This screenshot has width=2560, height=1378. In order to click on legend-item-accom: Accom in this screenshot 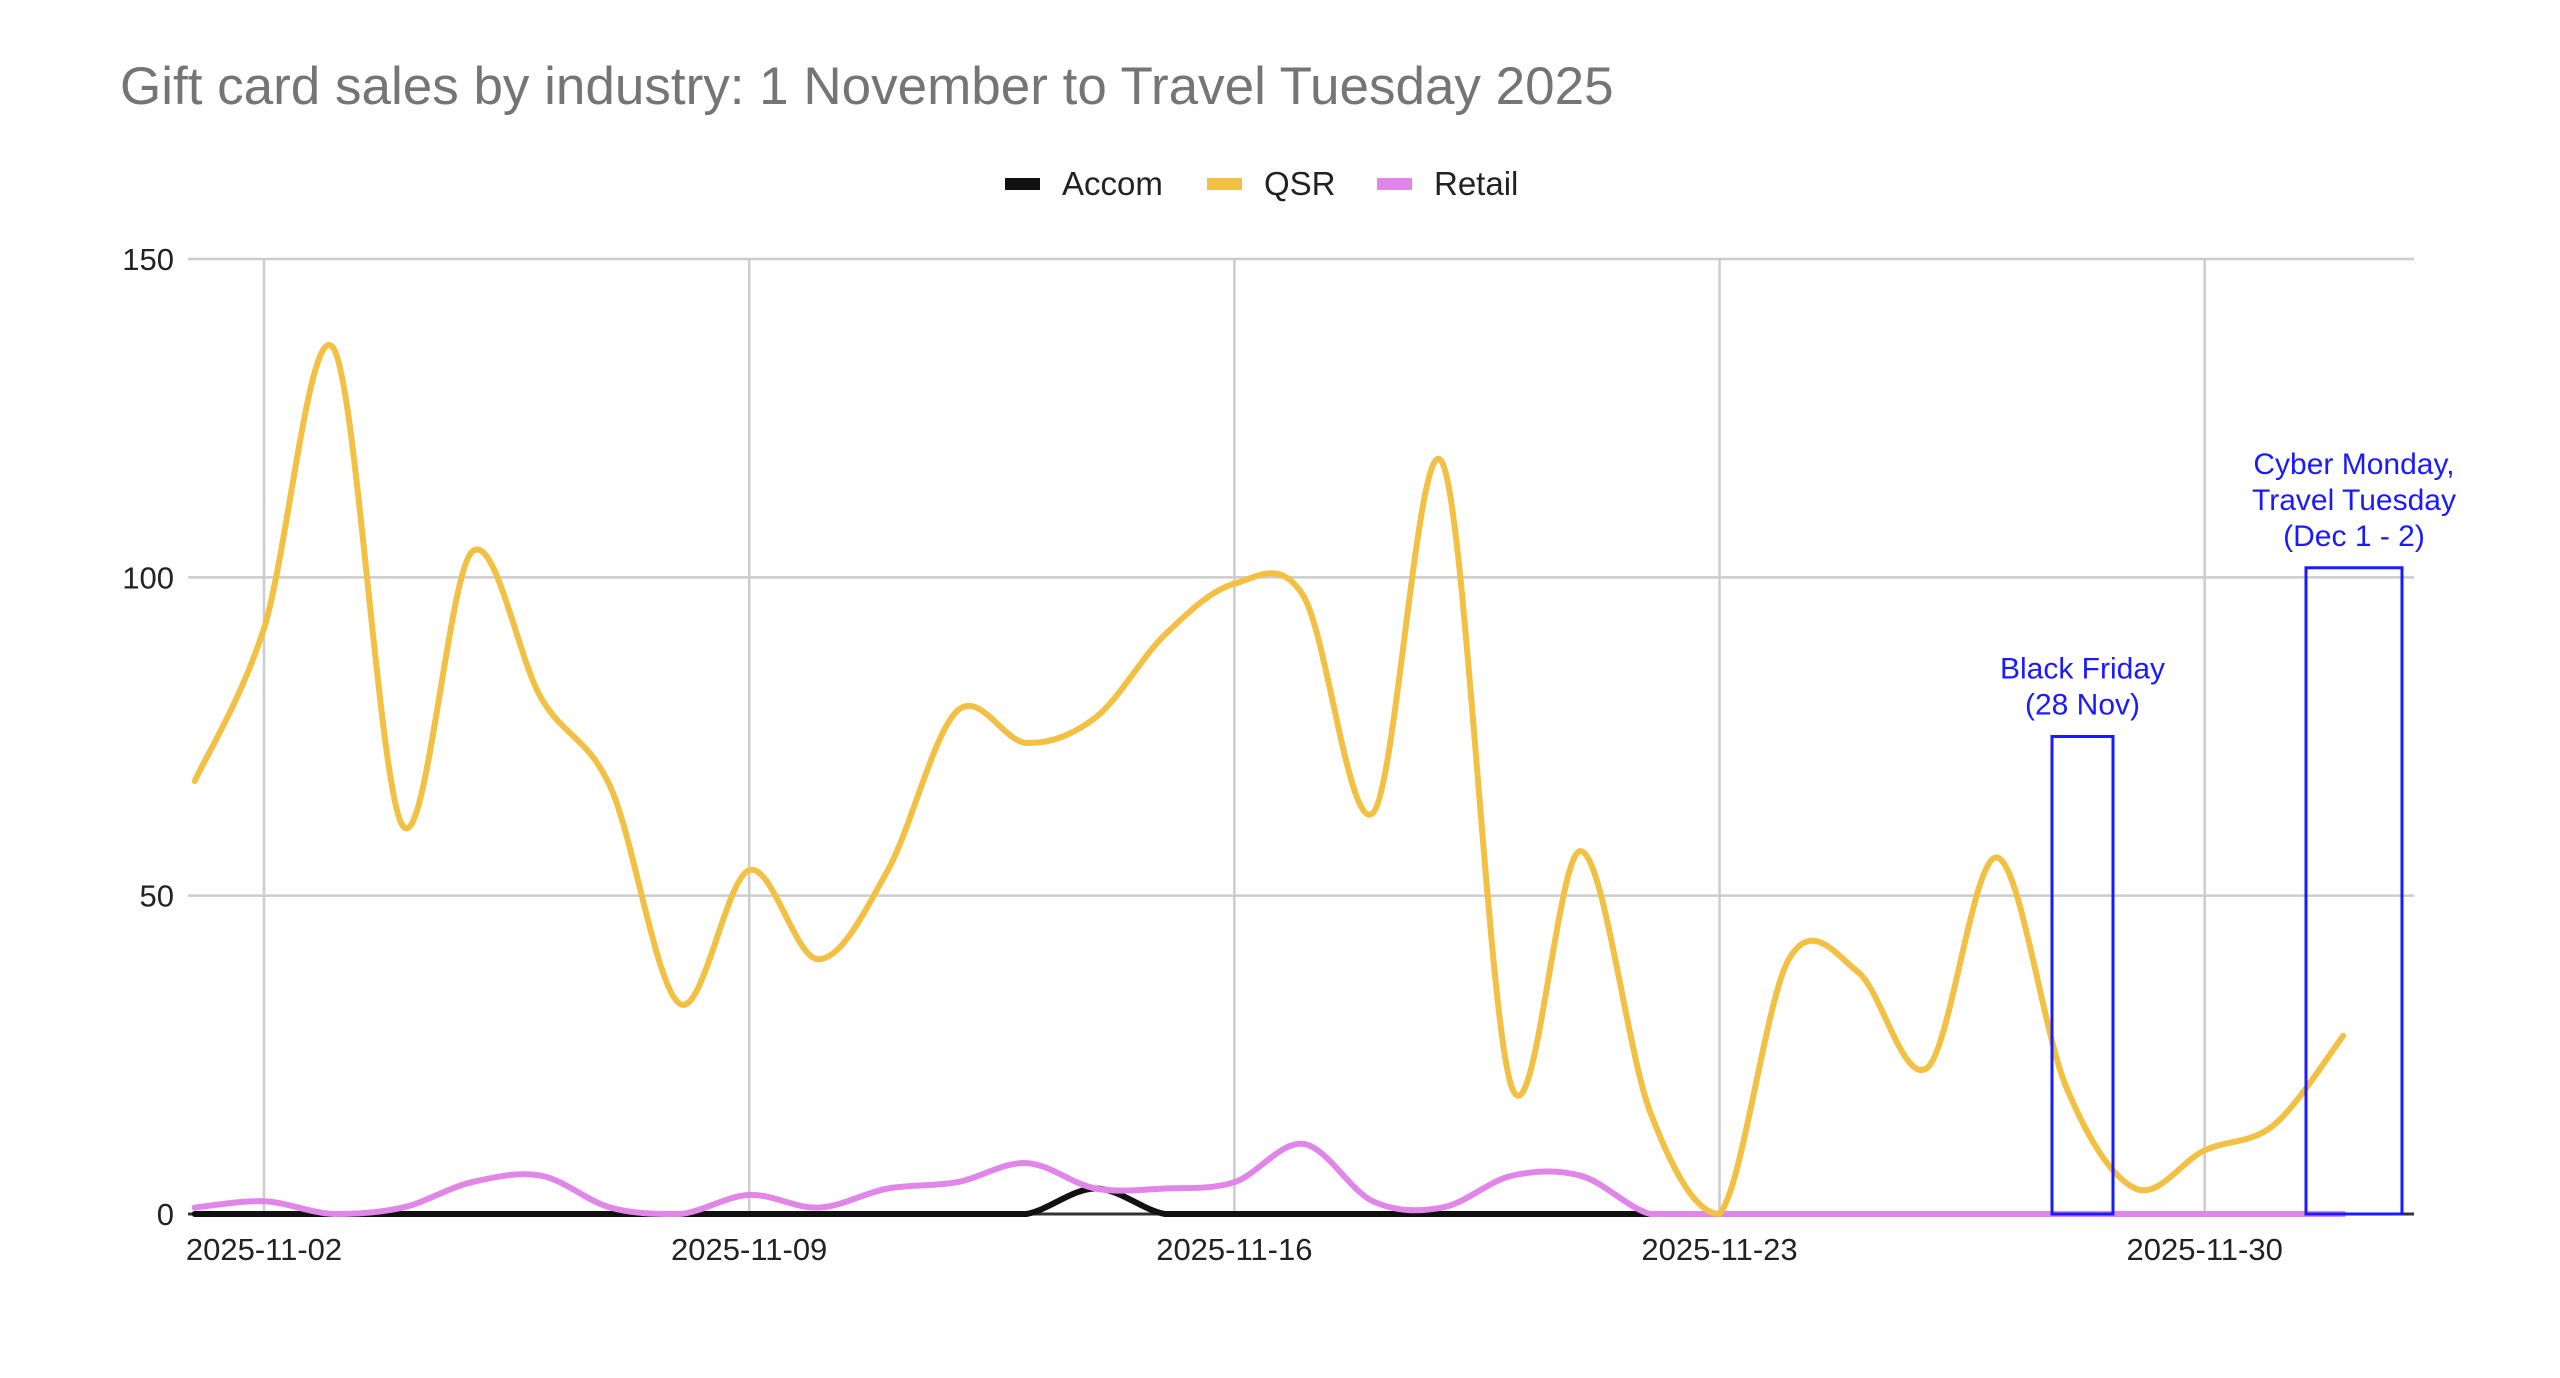, I will do `click(1084, 184)`.